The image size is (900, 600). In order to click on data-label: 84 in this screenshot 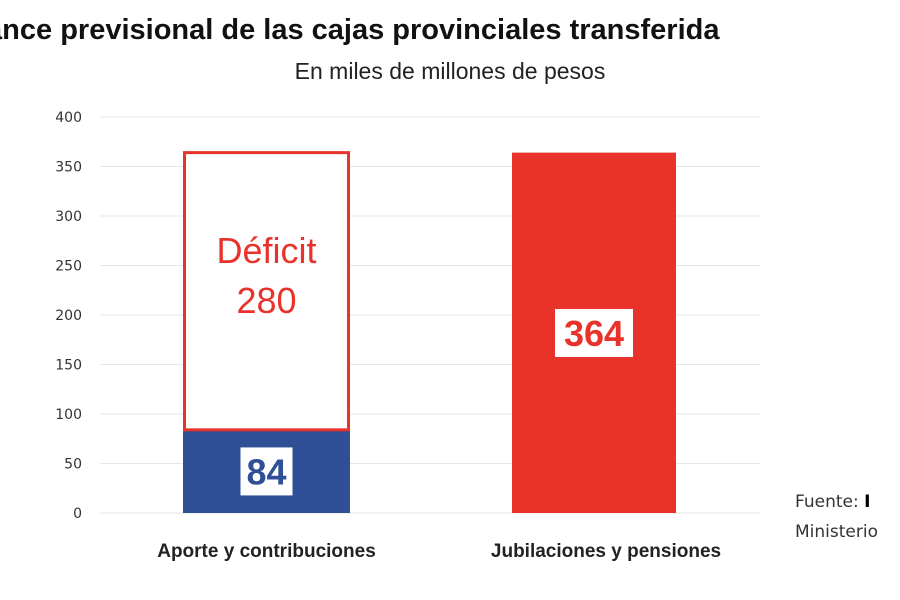, I will do `click(266, 471)`.